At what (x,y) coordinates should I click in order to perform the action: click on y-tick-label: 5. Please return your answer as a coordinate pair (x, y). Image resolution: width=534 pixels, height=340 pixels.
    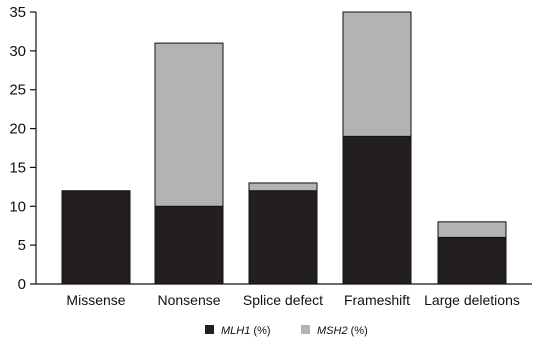
    Looking at the image, I should click on (22, 245).